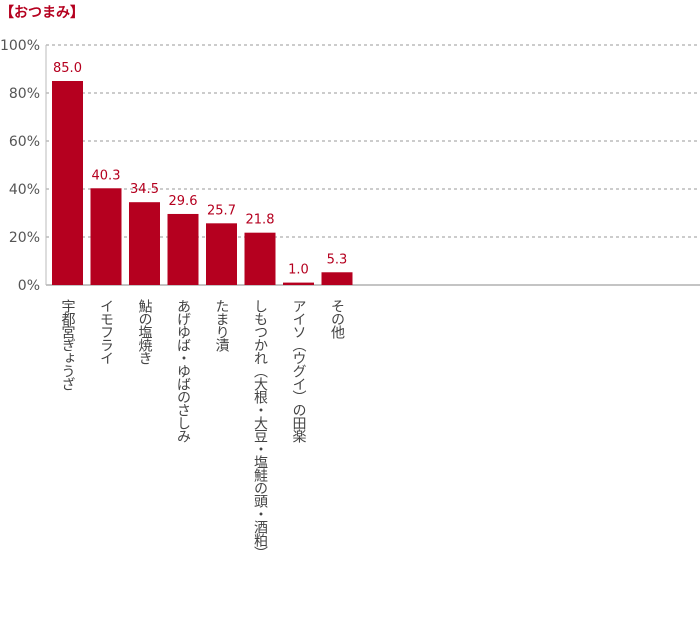  I want to click on data-label: 5.3, so click(337, 259).